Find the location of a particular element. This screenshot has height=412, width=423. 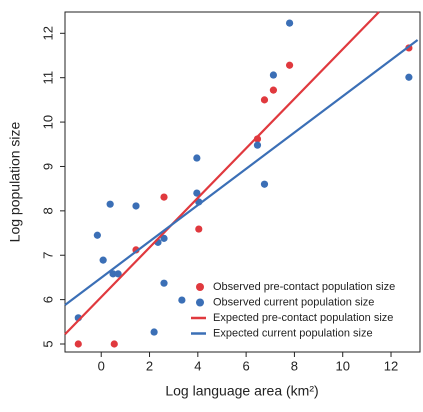

x-tick-label: 12 is located at coordinates (391, 365).